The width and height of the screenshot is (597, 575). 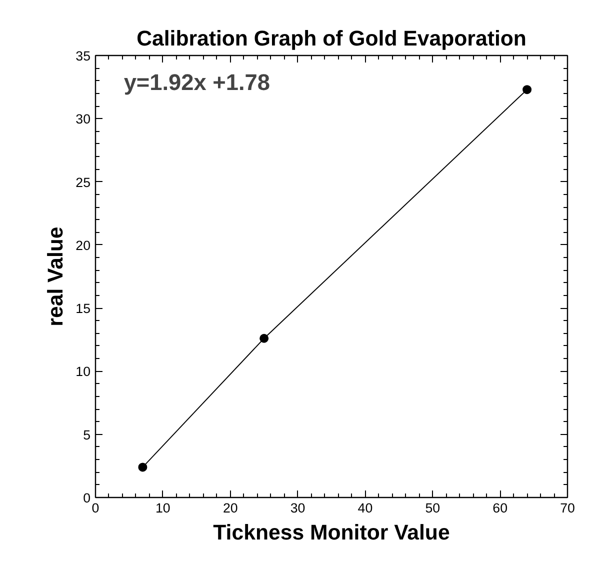 What do you see at coordinates (230, 508) in the screenshot?
I see `x-tick-label: 20` at bounding box center [230, 508].